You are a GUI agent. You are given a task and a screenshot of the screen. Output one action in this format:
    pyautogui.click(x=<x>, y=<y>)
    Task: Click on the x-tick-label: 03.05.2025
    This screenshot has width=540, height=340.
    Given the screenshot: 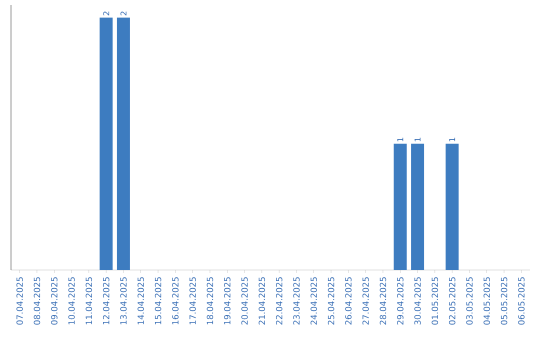 What is the action you would take?
    pyautogui.click(x=469, y=301)
    